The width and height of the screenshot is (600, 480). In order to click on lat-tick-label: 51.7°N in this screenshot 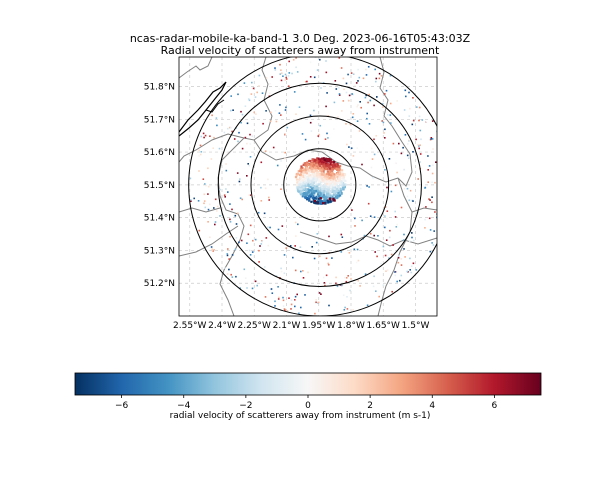, I will do `click(159, 120)`.